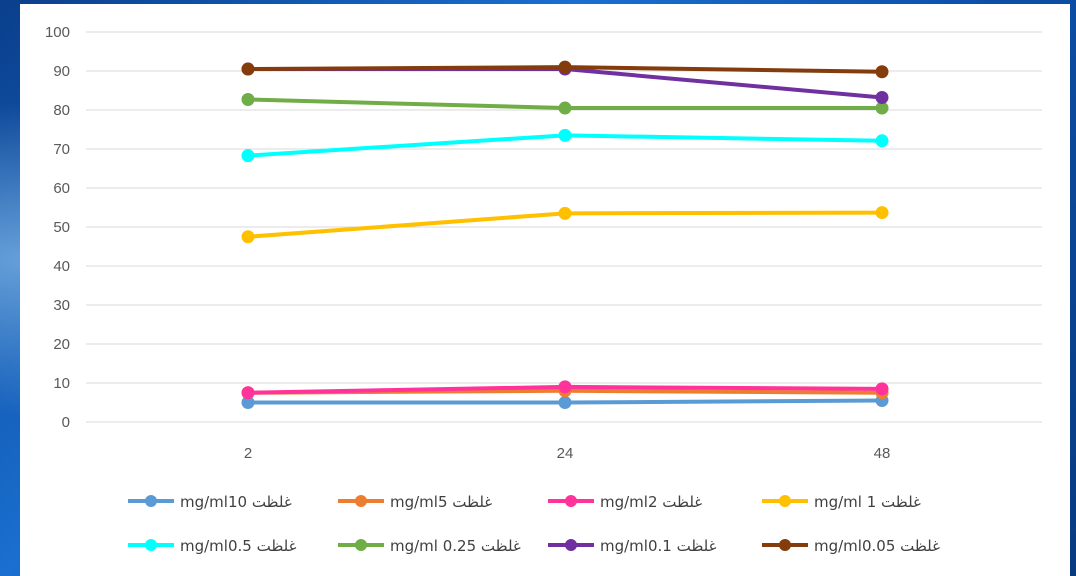 The image size is (1076, 576). I want to click on legend-item: mg/ml0.1 غلظت, so click(632, 546).